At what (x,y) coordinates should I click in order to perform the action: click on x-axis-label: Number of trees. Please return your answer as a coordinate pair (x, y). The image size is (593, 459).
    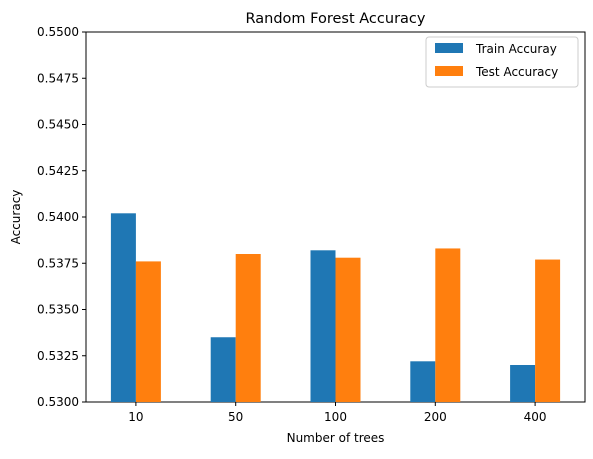
    Looking at the image, I should click on (336, 438).